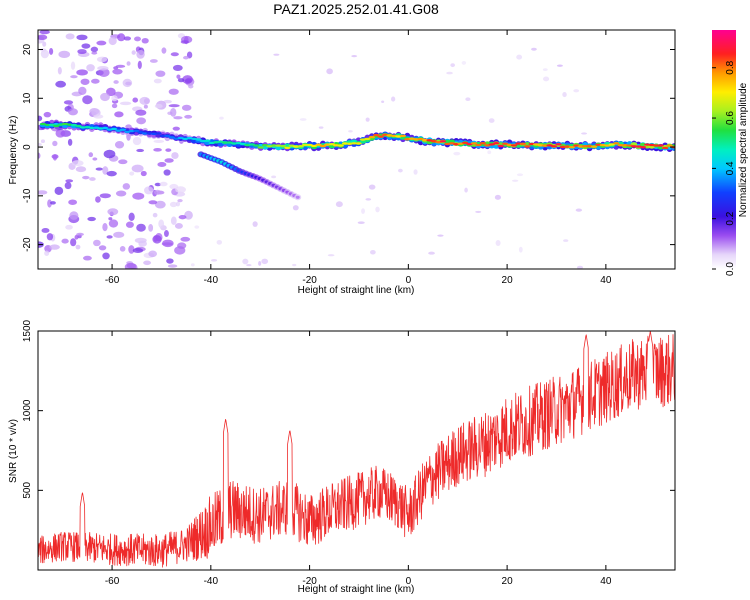 The width and height of the screenshot is (750, 600). What do you see at coordinates (730, 118) in the screenshot?
I see `colorbar-tick-label: 0.6` at bounding box center [730, 118].